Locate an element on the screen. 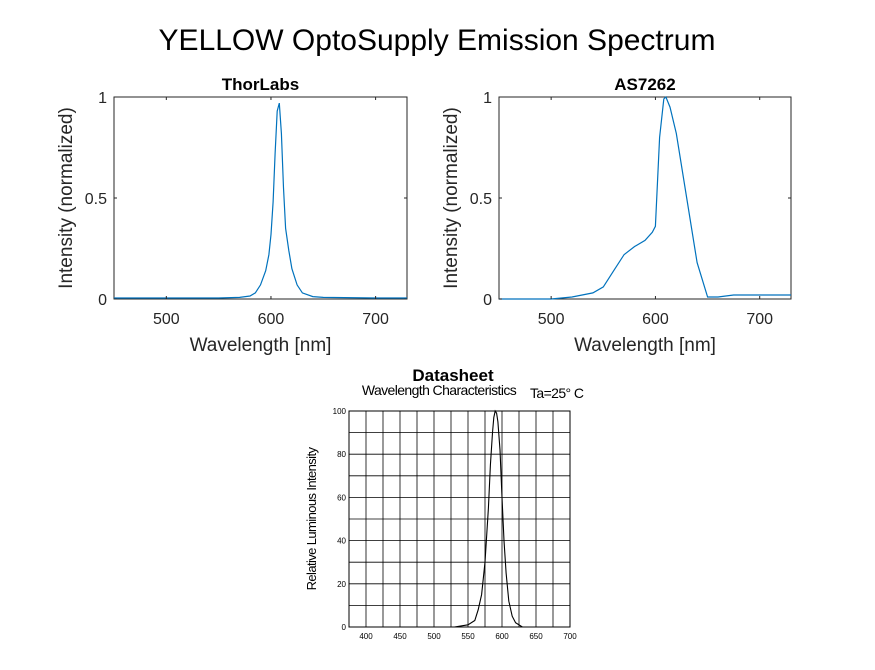 Image resolution: width=875 pixels, height=670 pixels. datasheet-title: Datasheet is located at coordinates (453, 375).